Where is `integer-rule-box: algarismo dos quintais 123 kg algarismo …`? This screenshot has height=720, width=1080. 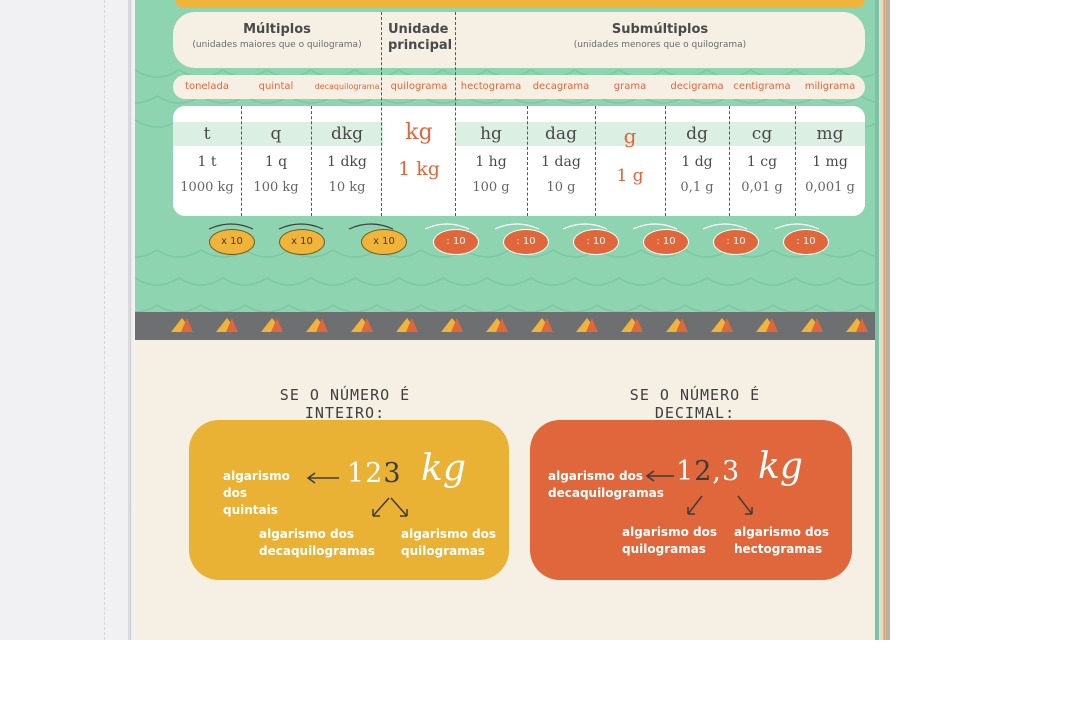
integer-rule-box: algarismo dos quintais 123 kg algarismo … is located at coordinates (349, 500).